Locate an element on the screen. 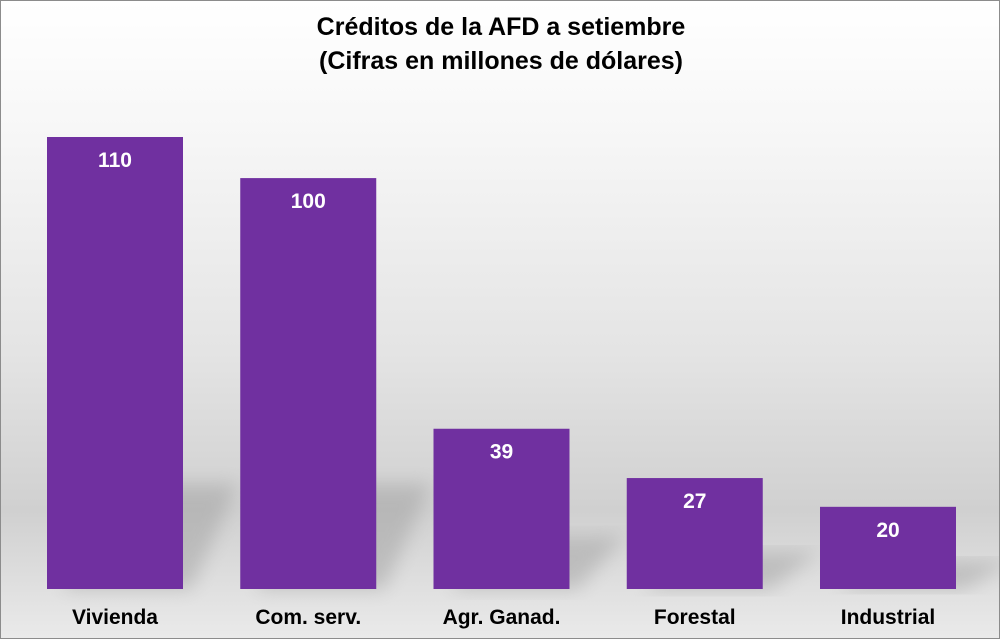  data-label: 100 is located at coordinates (308, 201).